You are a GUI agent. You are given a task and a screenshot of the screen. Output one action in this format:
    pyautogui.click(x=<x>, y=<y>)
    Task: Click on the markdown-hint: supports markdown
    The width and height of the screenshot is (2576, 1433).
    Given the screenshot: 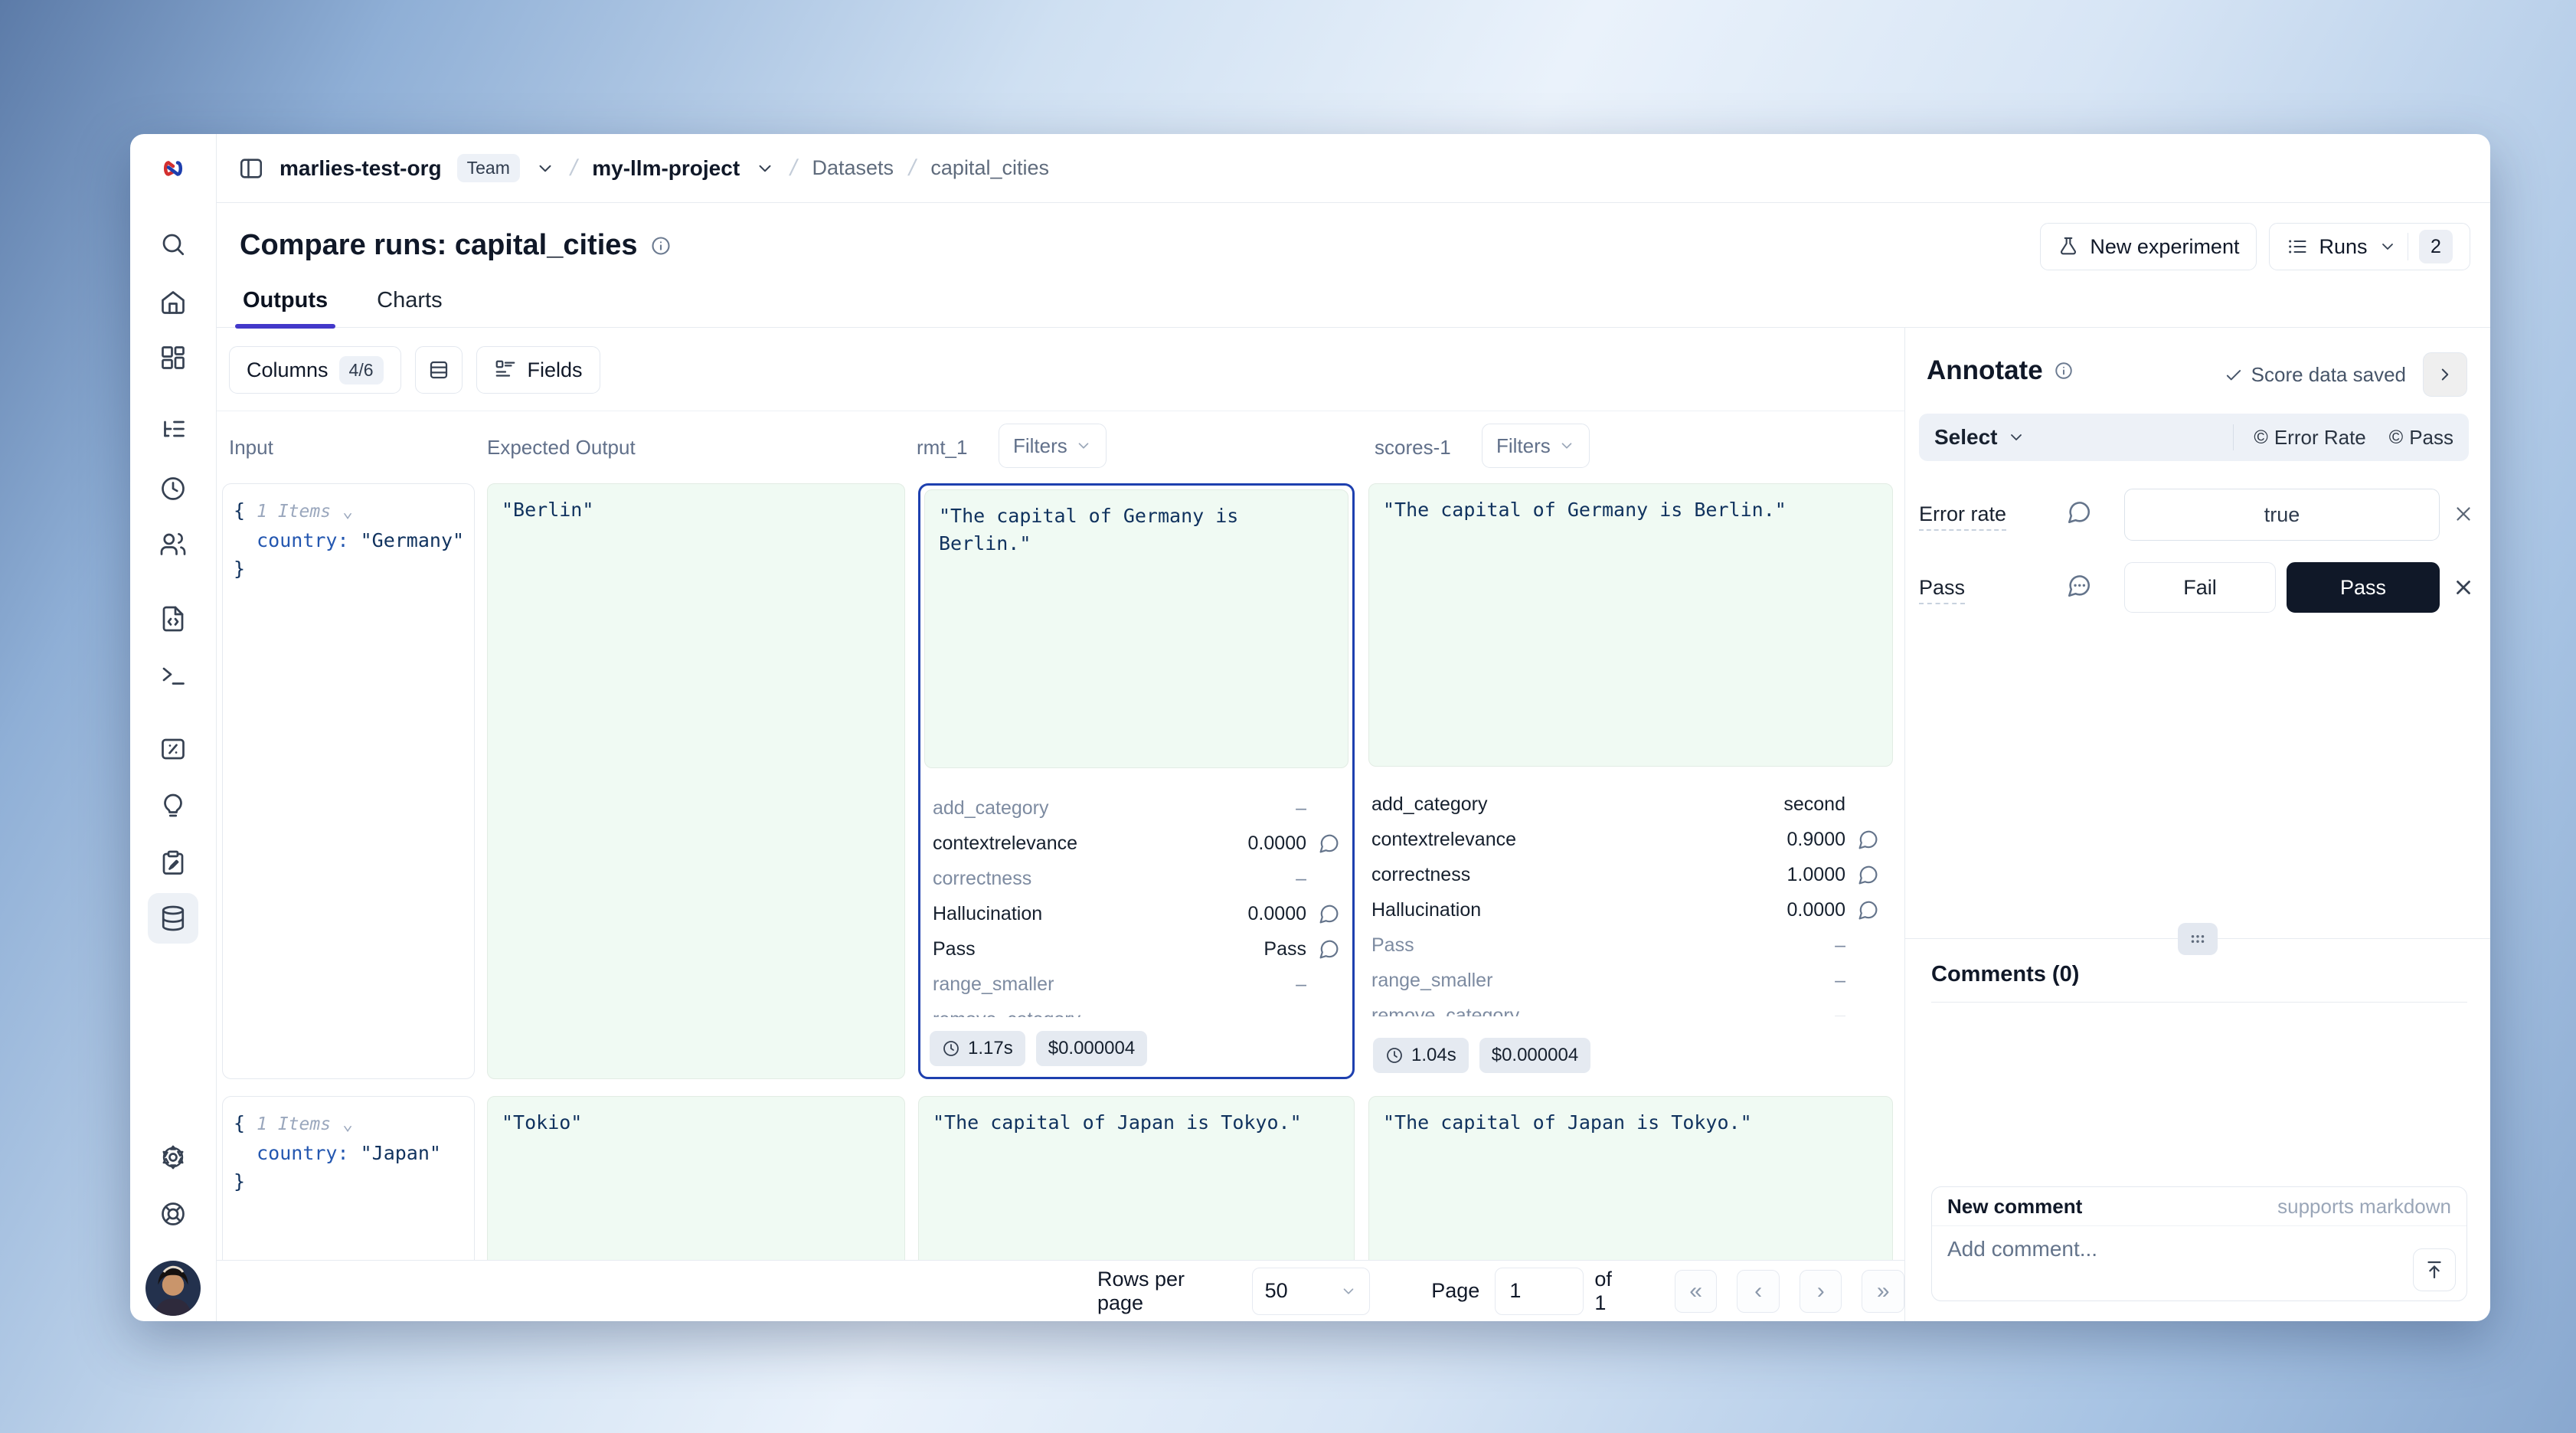 What is the action you would take?
    pyautogui.click(x=2364, y=1206)
    